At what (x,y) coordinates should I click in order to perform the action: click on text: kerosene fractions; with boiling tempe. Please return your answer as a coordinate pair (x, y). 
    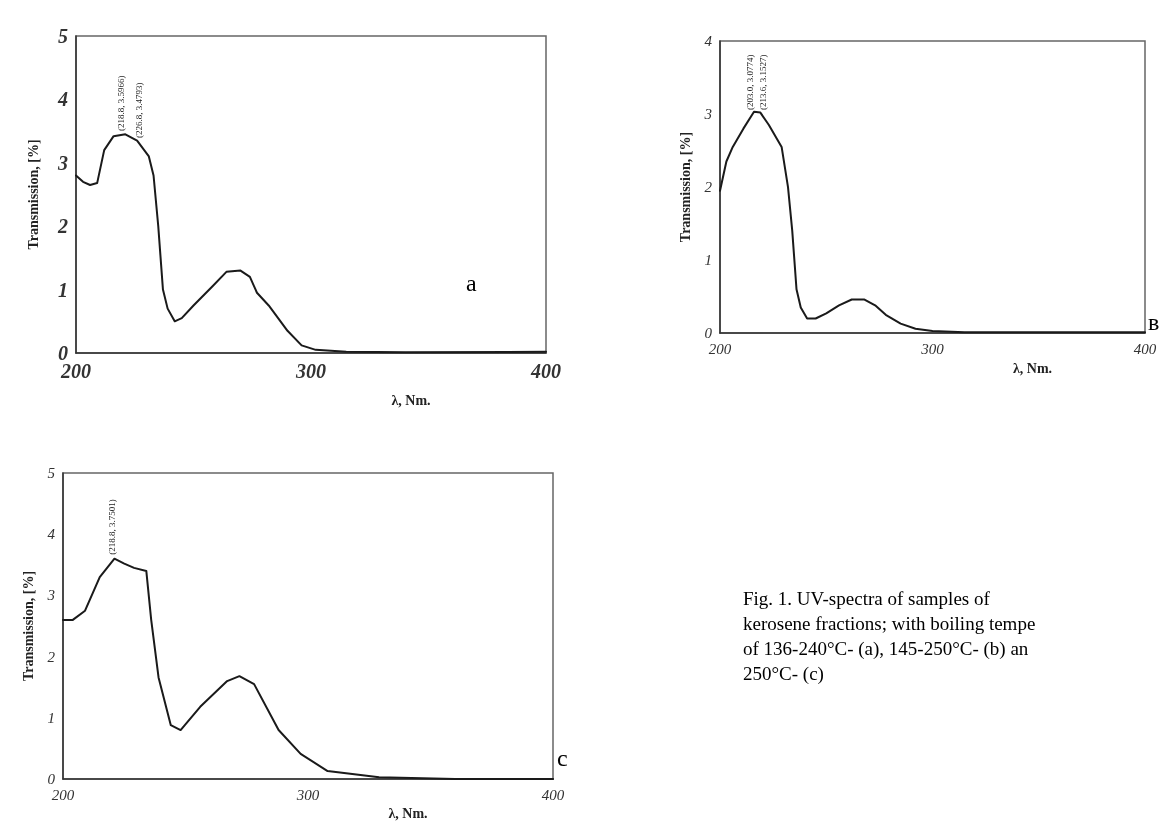
    Looking at the image, I should click on (890, 624).